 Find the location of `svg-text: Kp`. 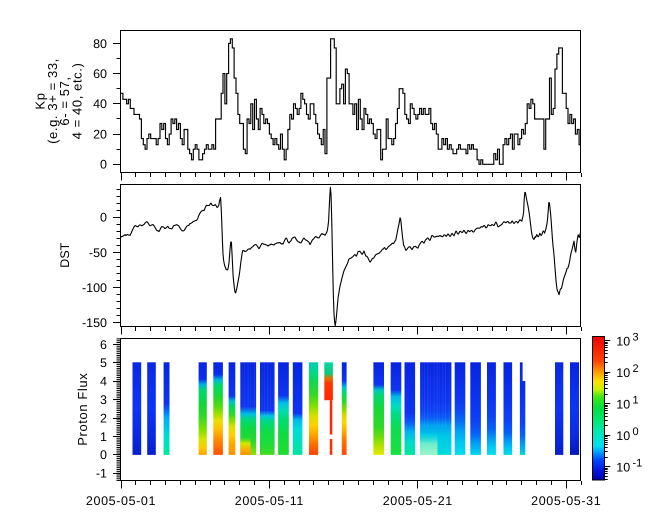

svg-text: Kp is located at coordinates (40, 100).